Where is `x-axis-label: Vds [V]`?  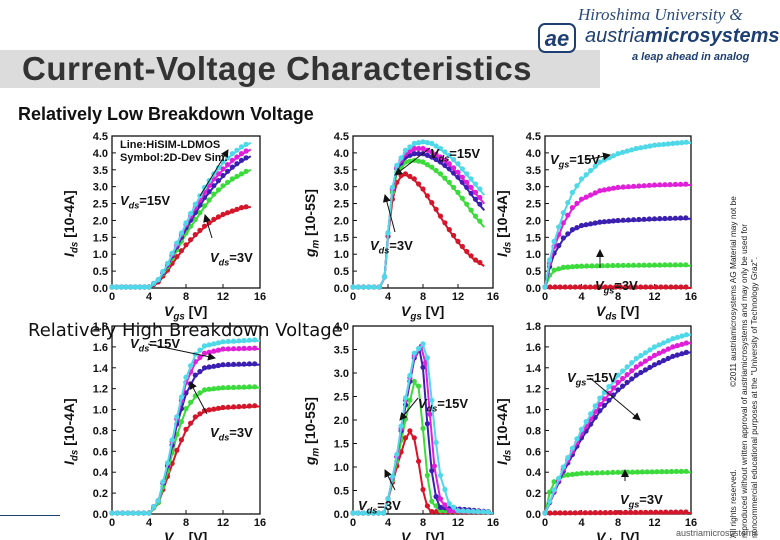
x-axis-label: Vds [V] is located at coordinates (617, 313).